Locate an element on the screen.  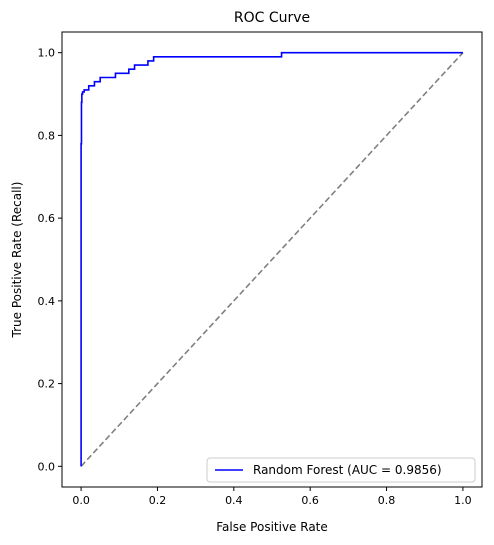
x-tick-label: 0.4 is located at coordinates (234, 500).